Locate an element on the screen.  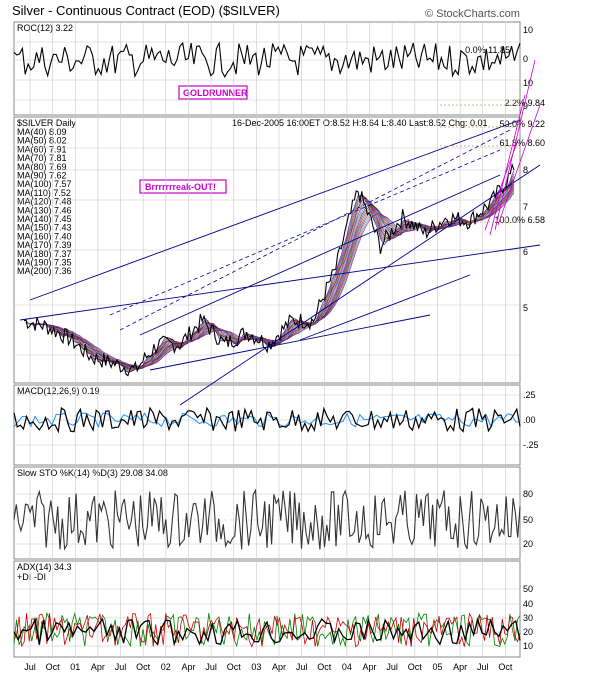
adx-tick-20: 20 is located at coordinates (528, 632).